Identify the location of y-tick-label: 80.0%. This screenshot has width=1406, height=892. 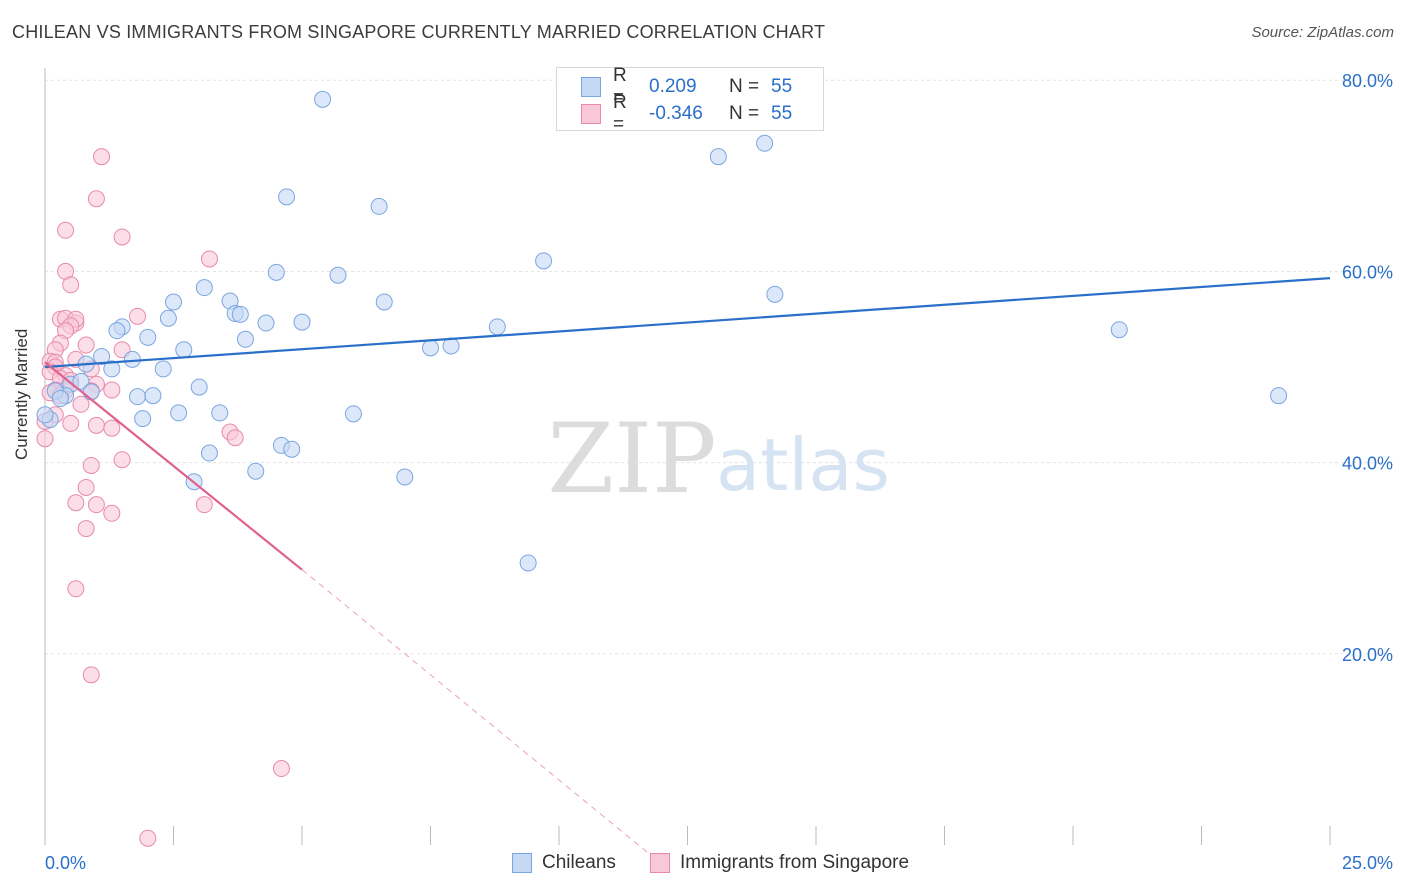
(1367, 81).